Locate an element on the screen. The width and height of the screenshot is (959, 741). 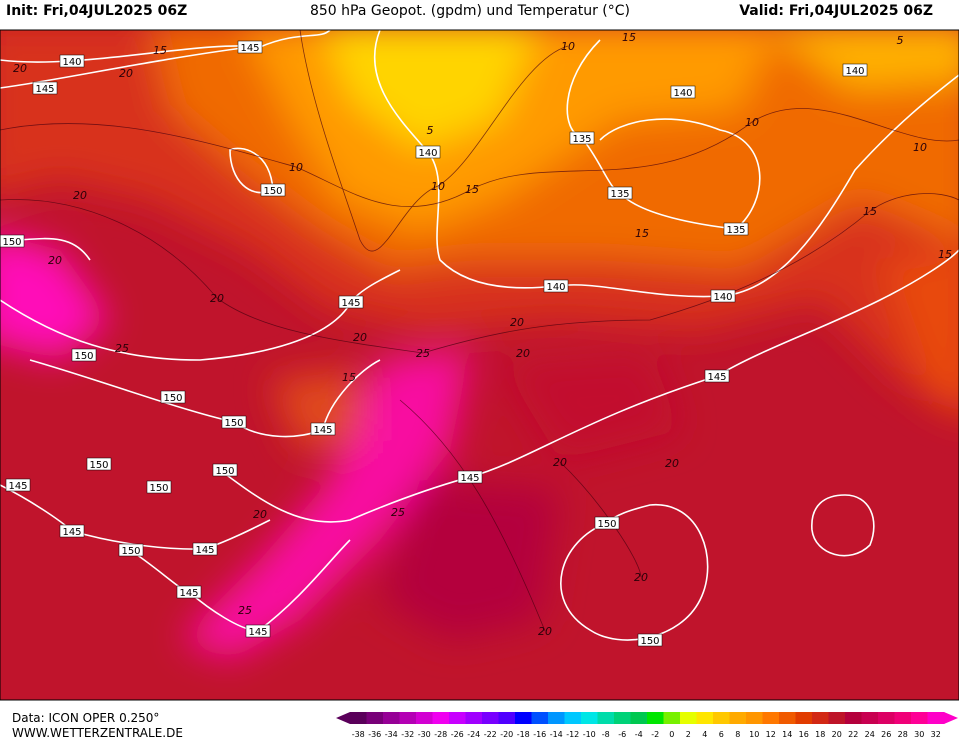
legend-tick-label: -30 is located at coordinates (424, 734).